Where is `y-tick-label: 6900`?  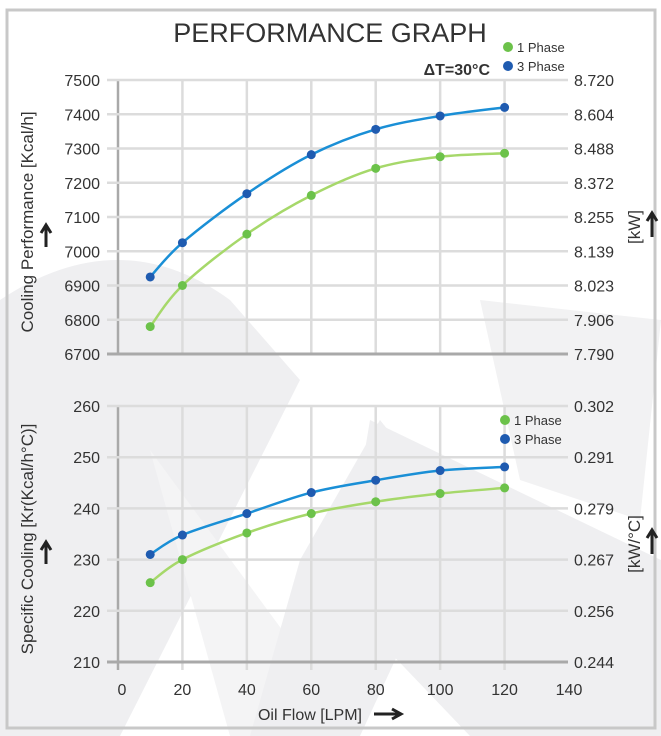 y-tick-label: 6900 is located at coordinates (82, 287).